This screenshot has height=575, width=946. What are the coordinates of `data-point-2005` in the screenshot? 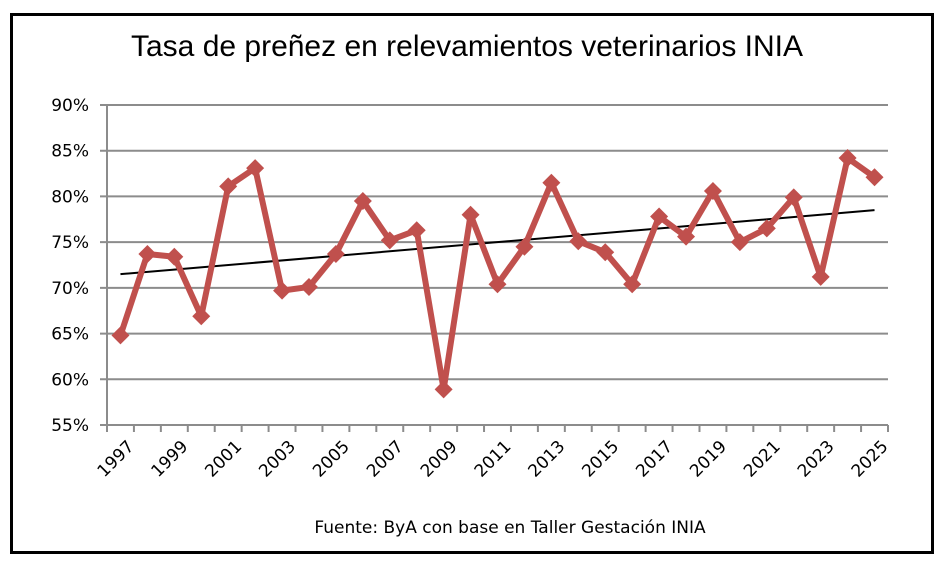 It's located at (335, 254).